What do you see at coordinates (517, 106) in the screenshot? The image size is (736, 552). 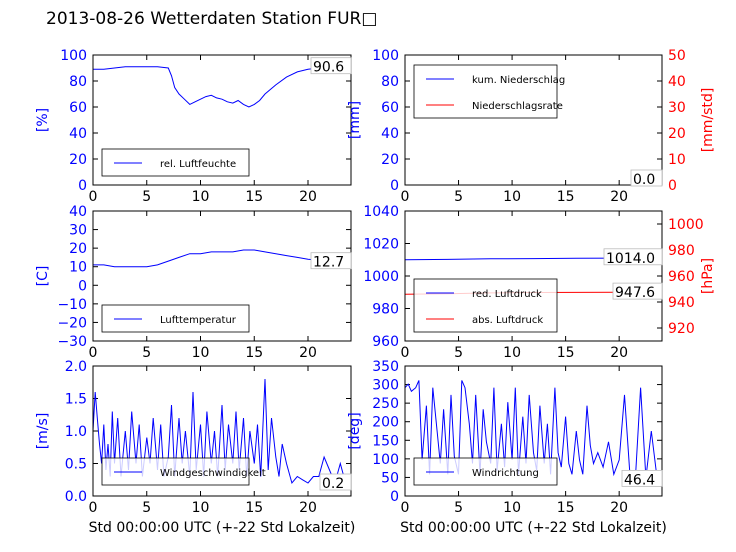 I see `legend-label: Niederschlagsrate` at bounding box center [517, 106].